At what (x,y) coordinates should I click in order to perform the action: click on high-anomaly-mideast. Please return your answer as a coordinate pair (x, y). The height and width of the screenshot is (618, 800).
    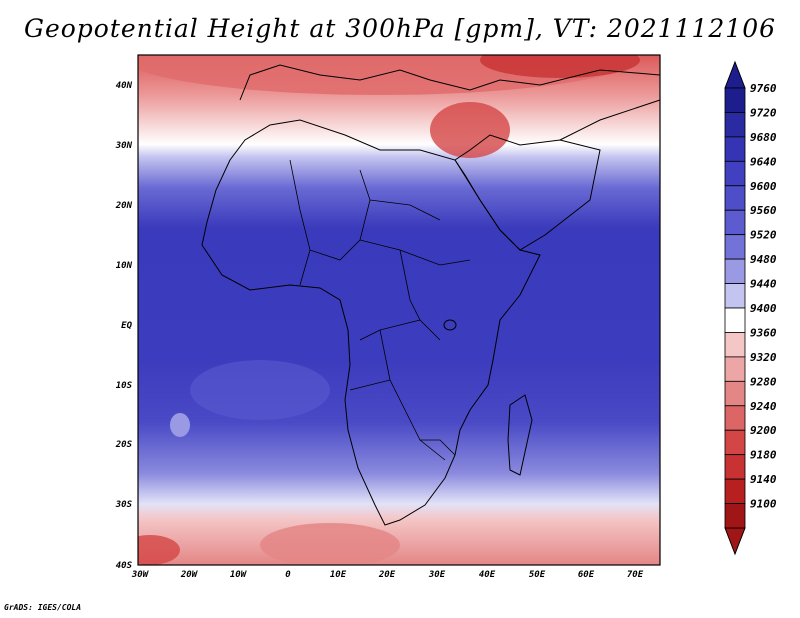
    Looking at the image, I should click on (470, 130).